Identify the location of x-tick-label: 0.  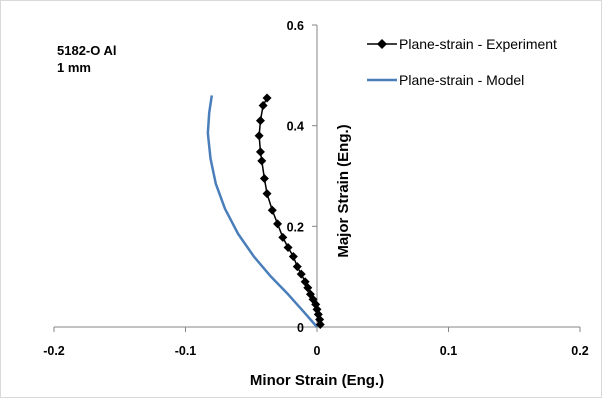
(317, 351).